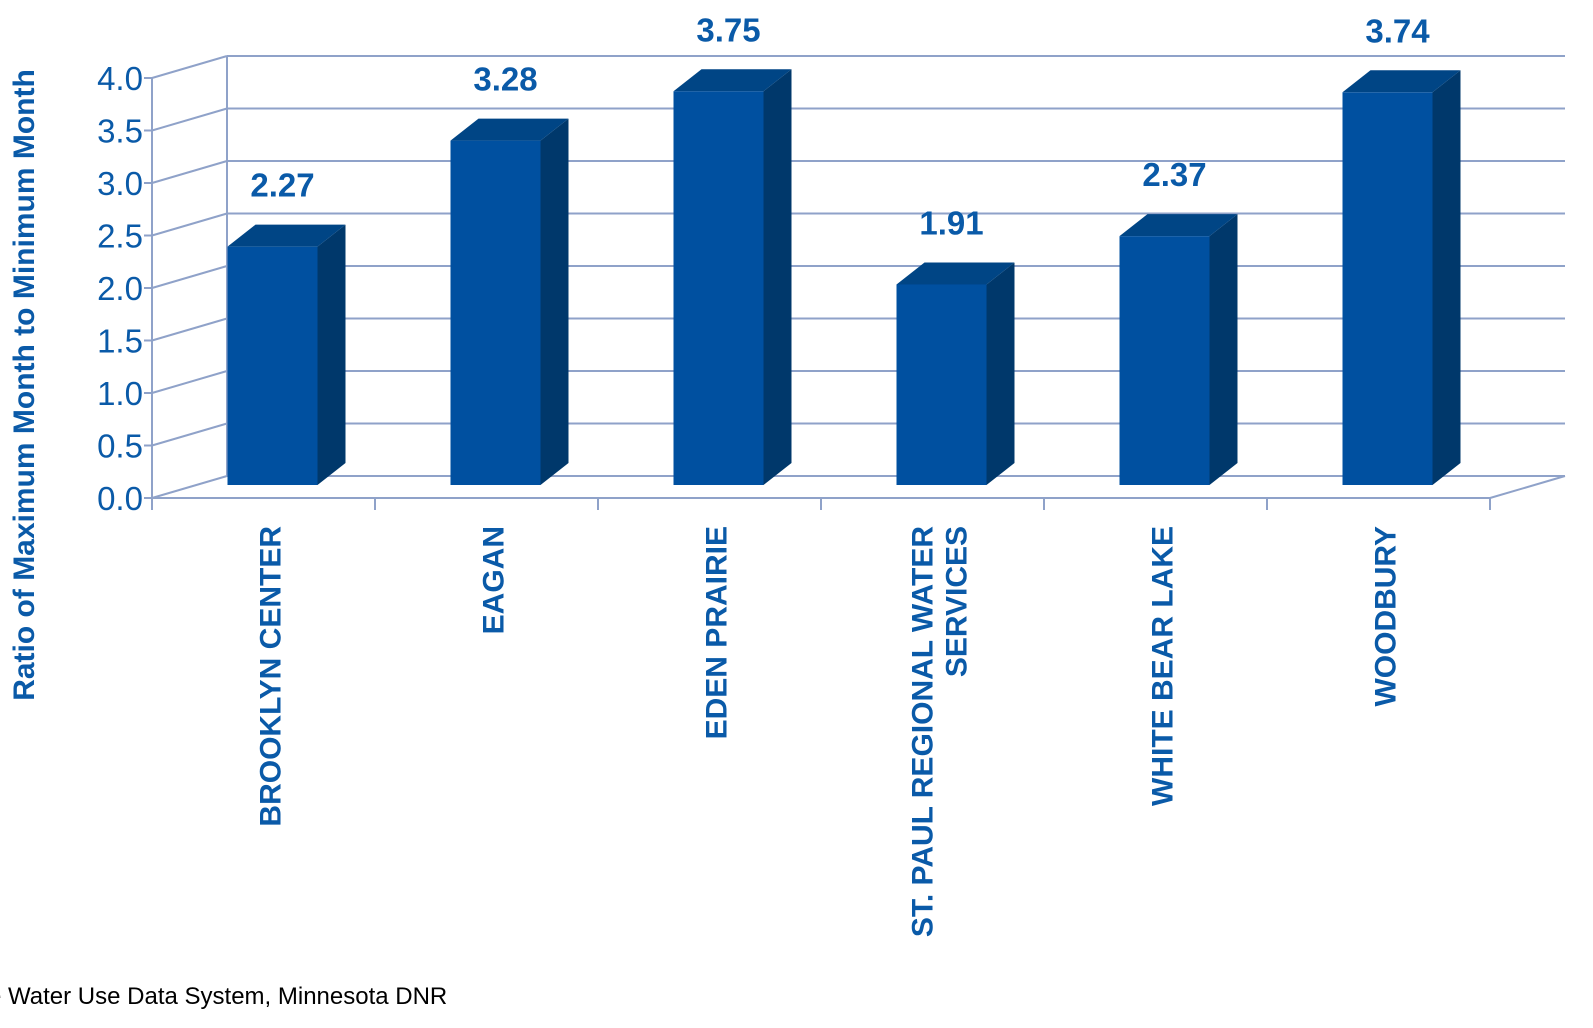  Describe the element at coordinates (24, 385) in the screenshot. I see `y-axis-title: Ratio of Maximum Month to Minimum Month` at that location.